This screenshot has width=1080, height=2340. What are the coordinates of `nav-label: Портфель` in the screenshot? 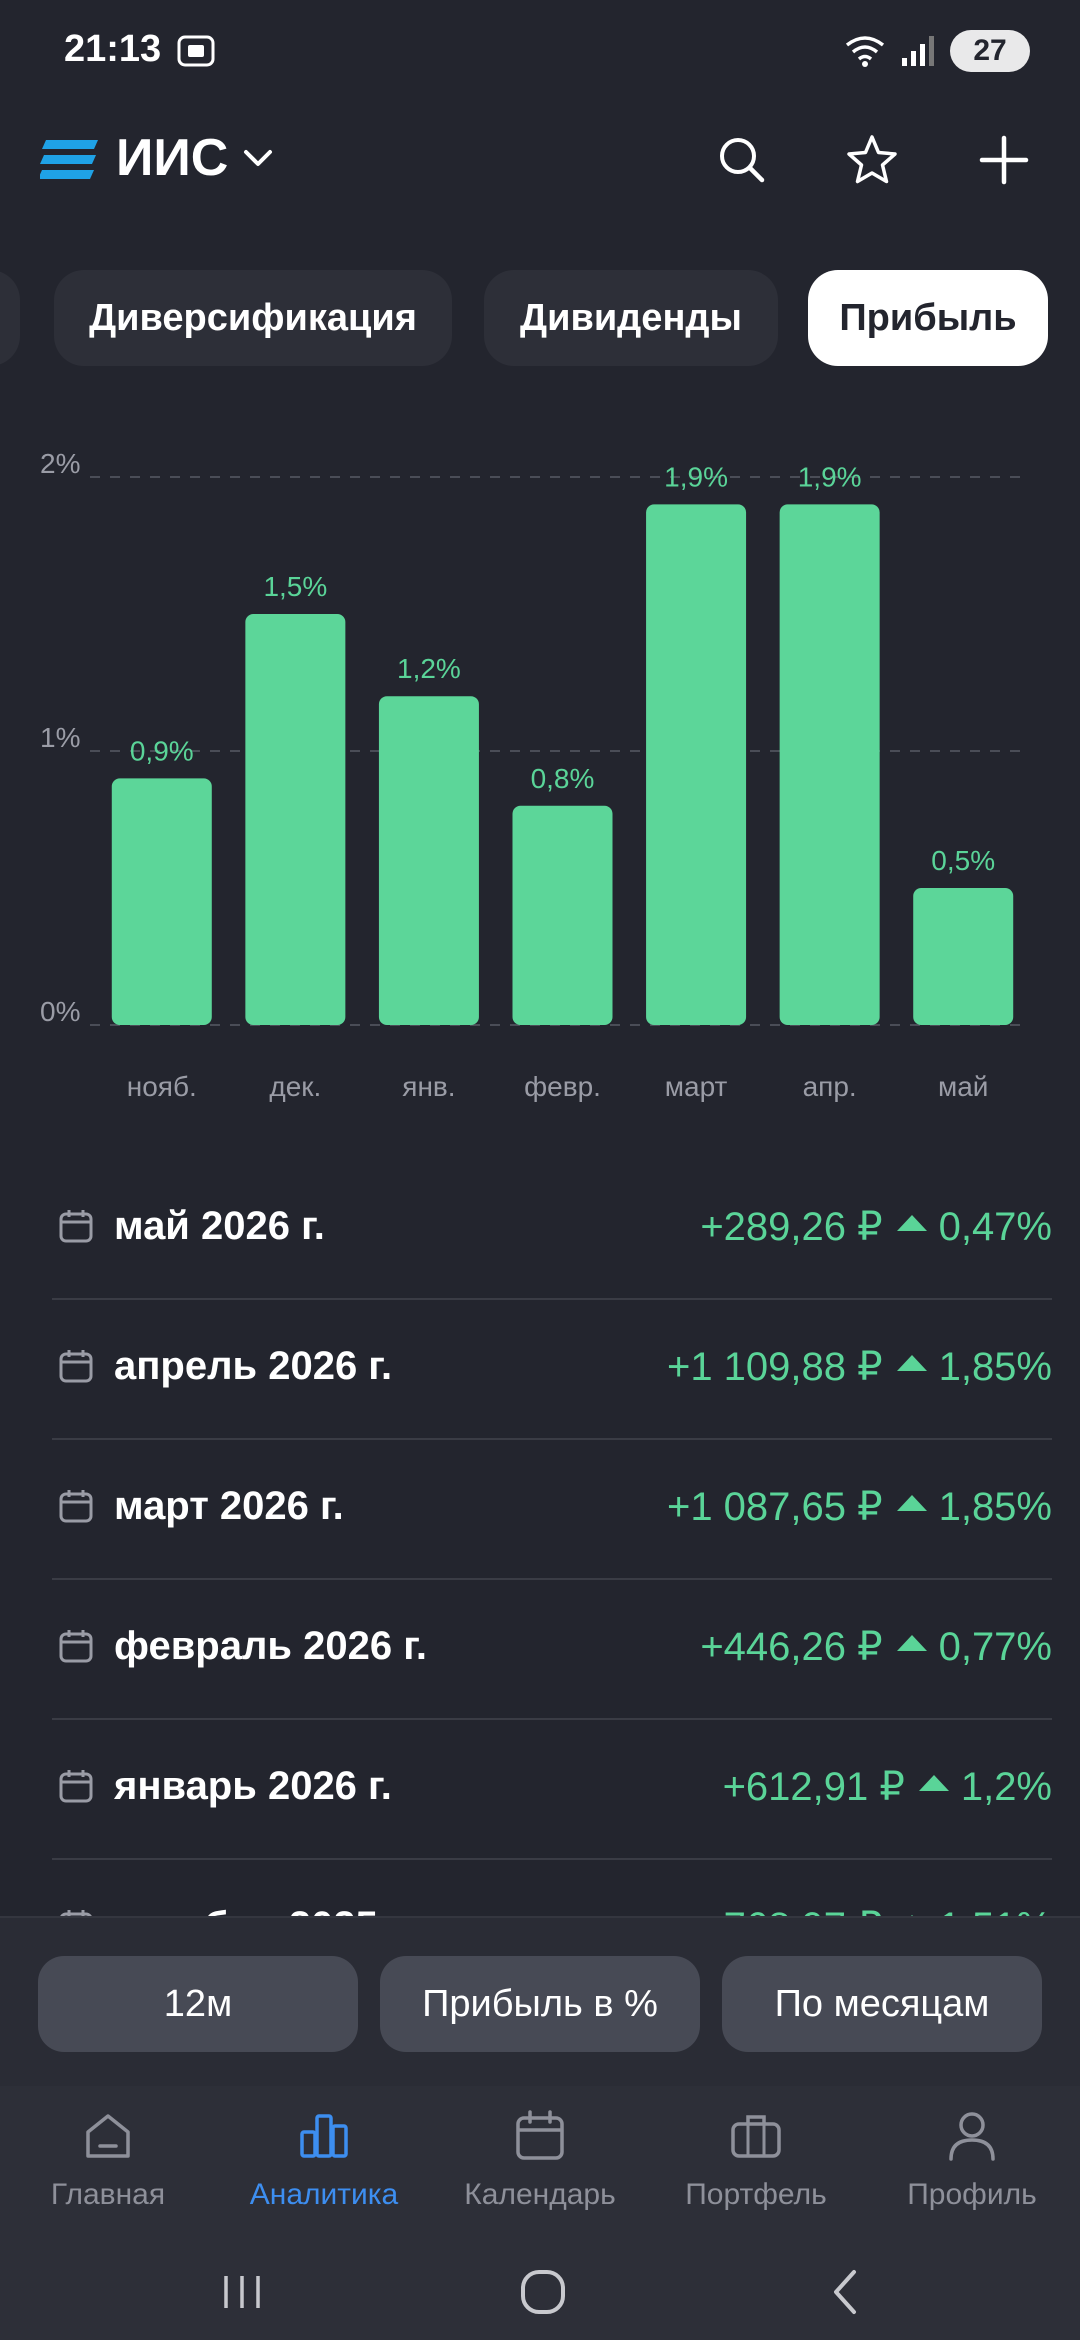 It's located at (756, 2194).